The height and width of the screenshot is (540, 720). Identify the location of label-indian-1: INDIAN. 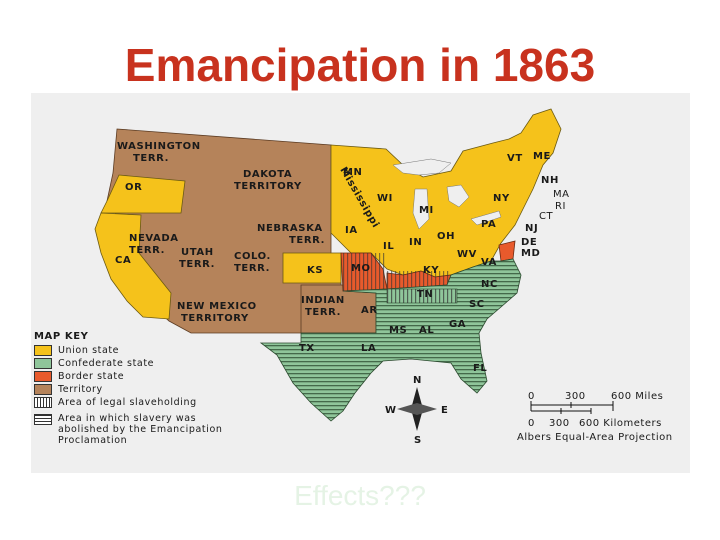
(323, 300).